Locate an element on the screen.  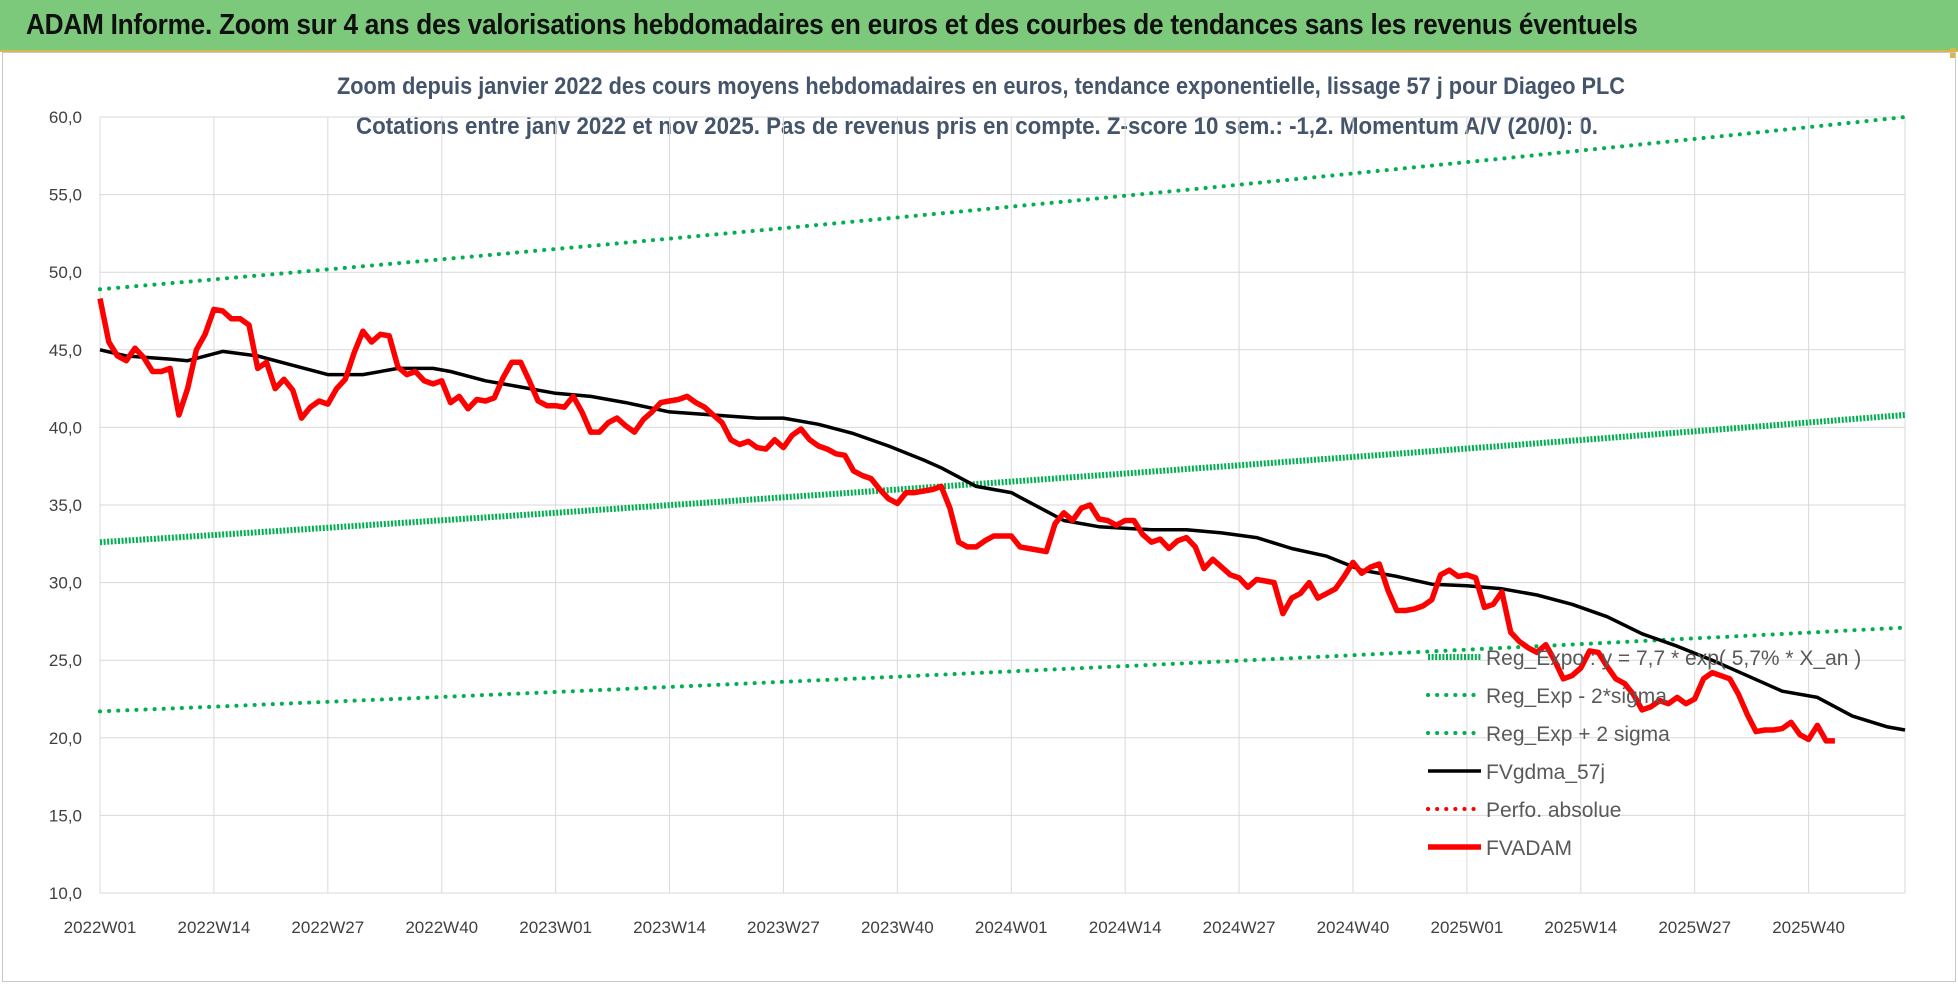
x-tick-label: 2023W01 is located at coordinates (555, 927).